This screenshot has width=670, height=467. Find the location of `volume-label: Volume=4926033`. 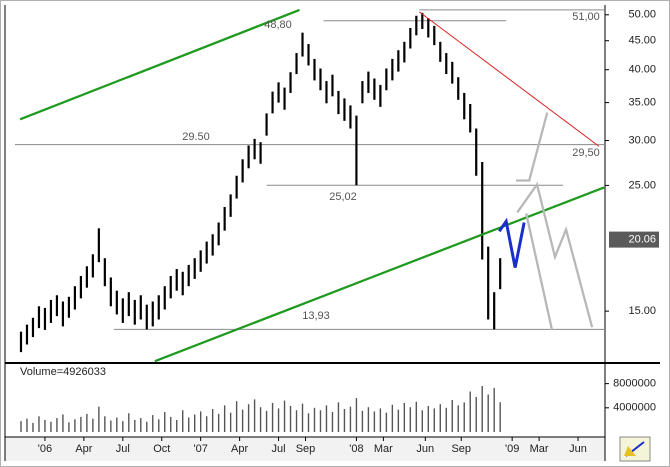

volume-label: Volume=4926033 is located at coordinates (63, 372).